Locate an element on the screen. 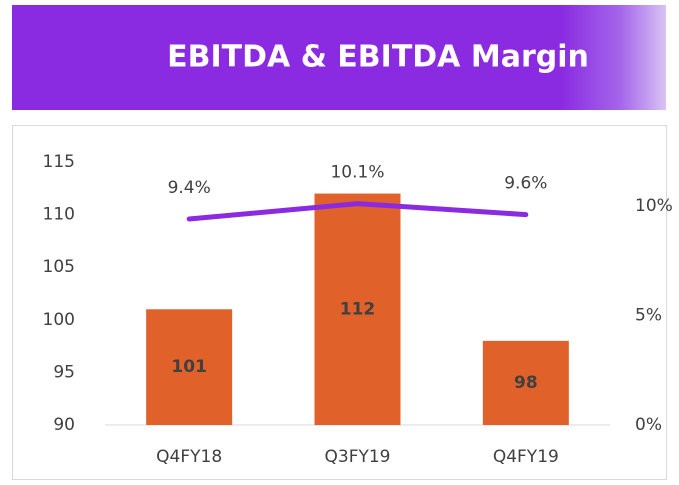  x-tick-label: Q4FY19 is located at coordinates (526, 457).